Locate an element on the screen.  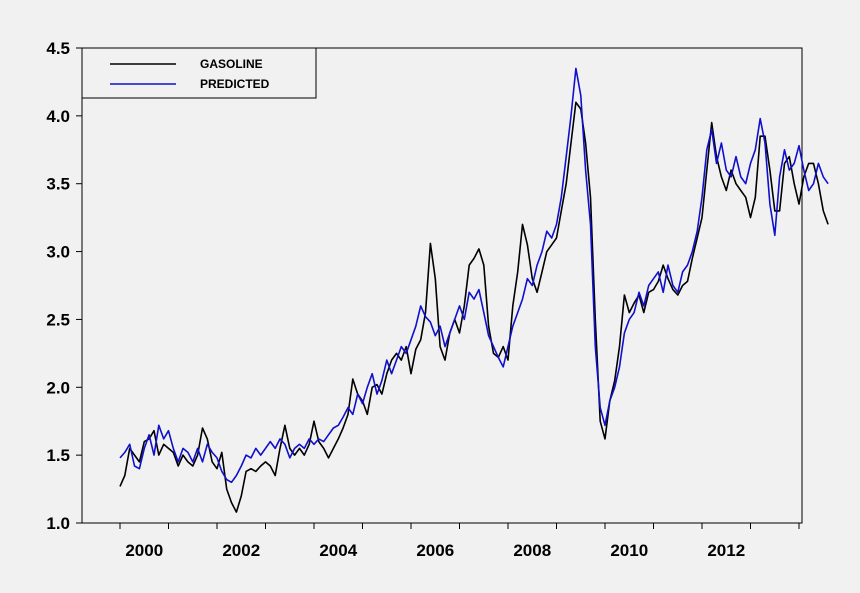
y-tick-label: 4.5 is located at coordinates (58, 48).